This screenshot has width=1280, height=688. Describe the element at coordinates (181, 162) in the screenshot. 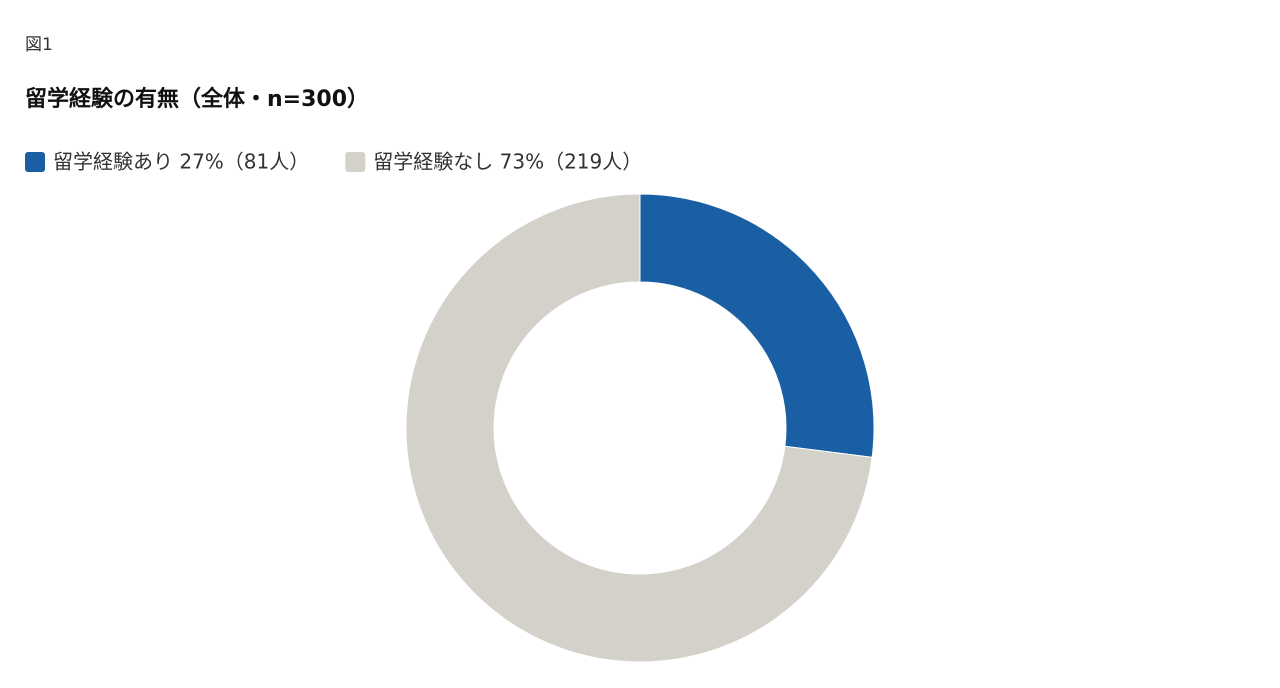

I see `legend-label: 留学経験あり 27%（81人）` at that location.